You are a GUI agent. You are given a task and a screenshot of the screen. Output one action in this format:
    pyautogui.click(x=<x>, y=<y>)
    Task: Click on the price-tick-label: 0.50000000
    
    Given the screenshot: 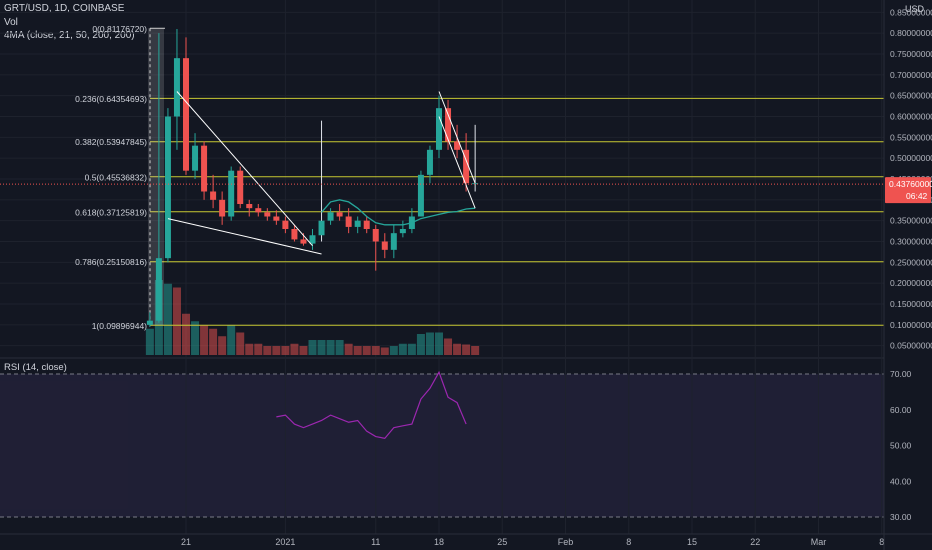 What is the action you would take?
    pyautogui.click(x=911, y=158)
    